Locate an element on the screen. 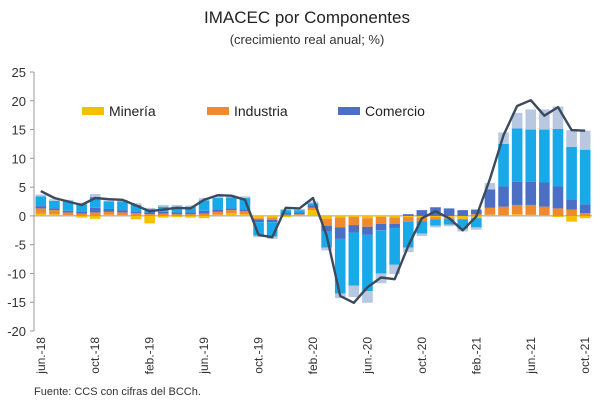 The height and width of the screenshot is (408, 614). x-tick-label: feb.-19 is located at coordinates (150, 356).